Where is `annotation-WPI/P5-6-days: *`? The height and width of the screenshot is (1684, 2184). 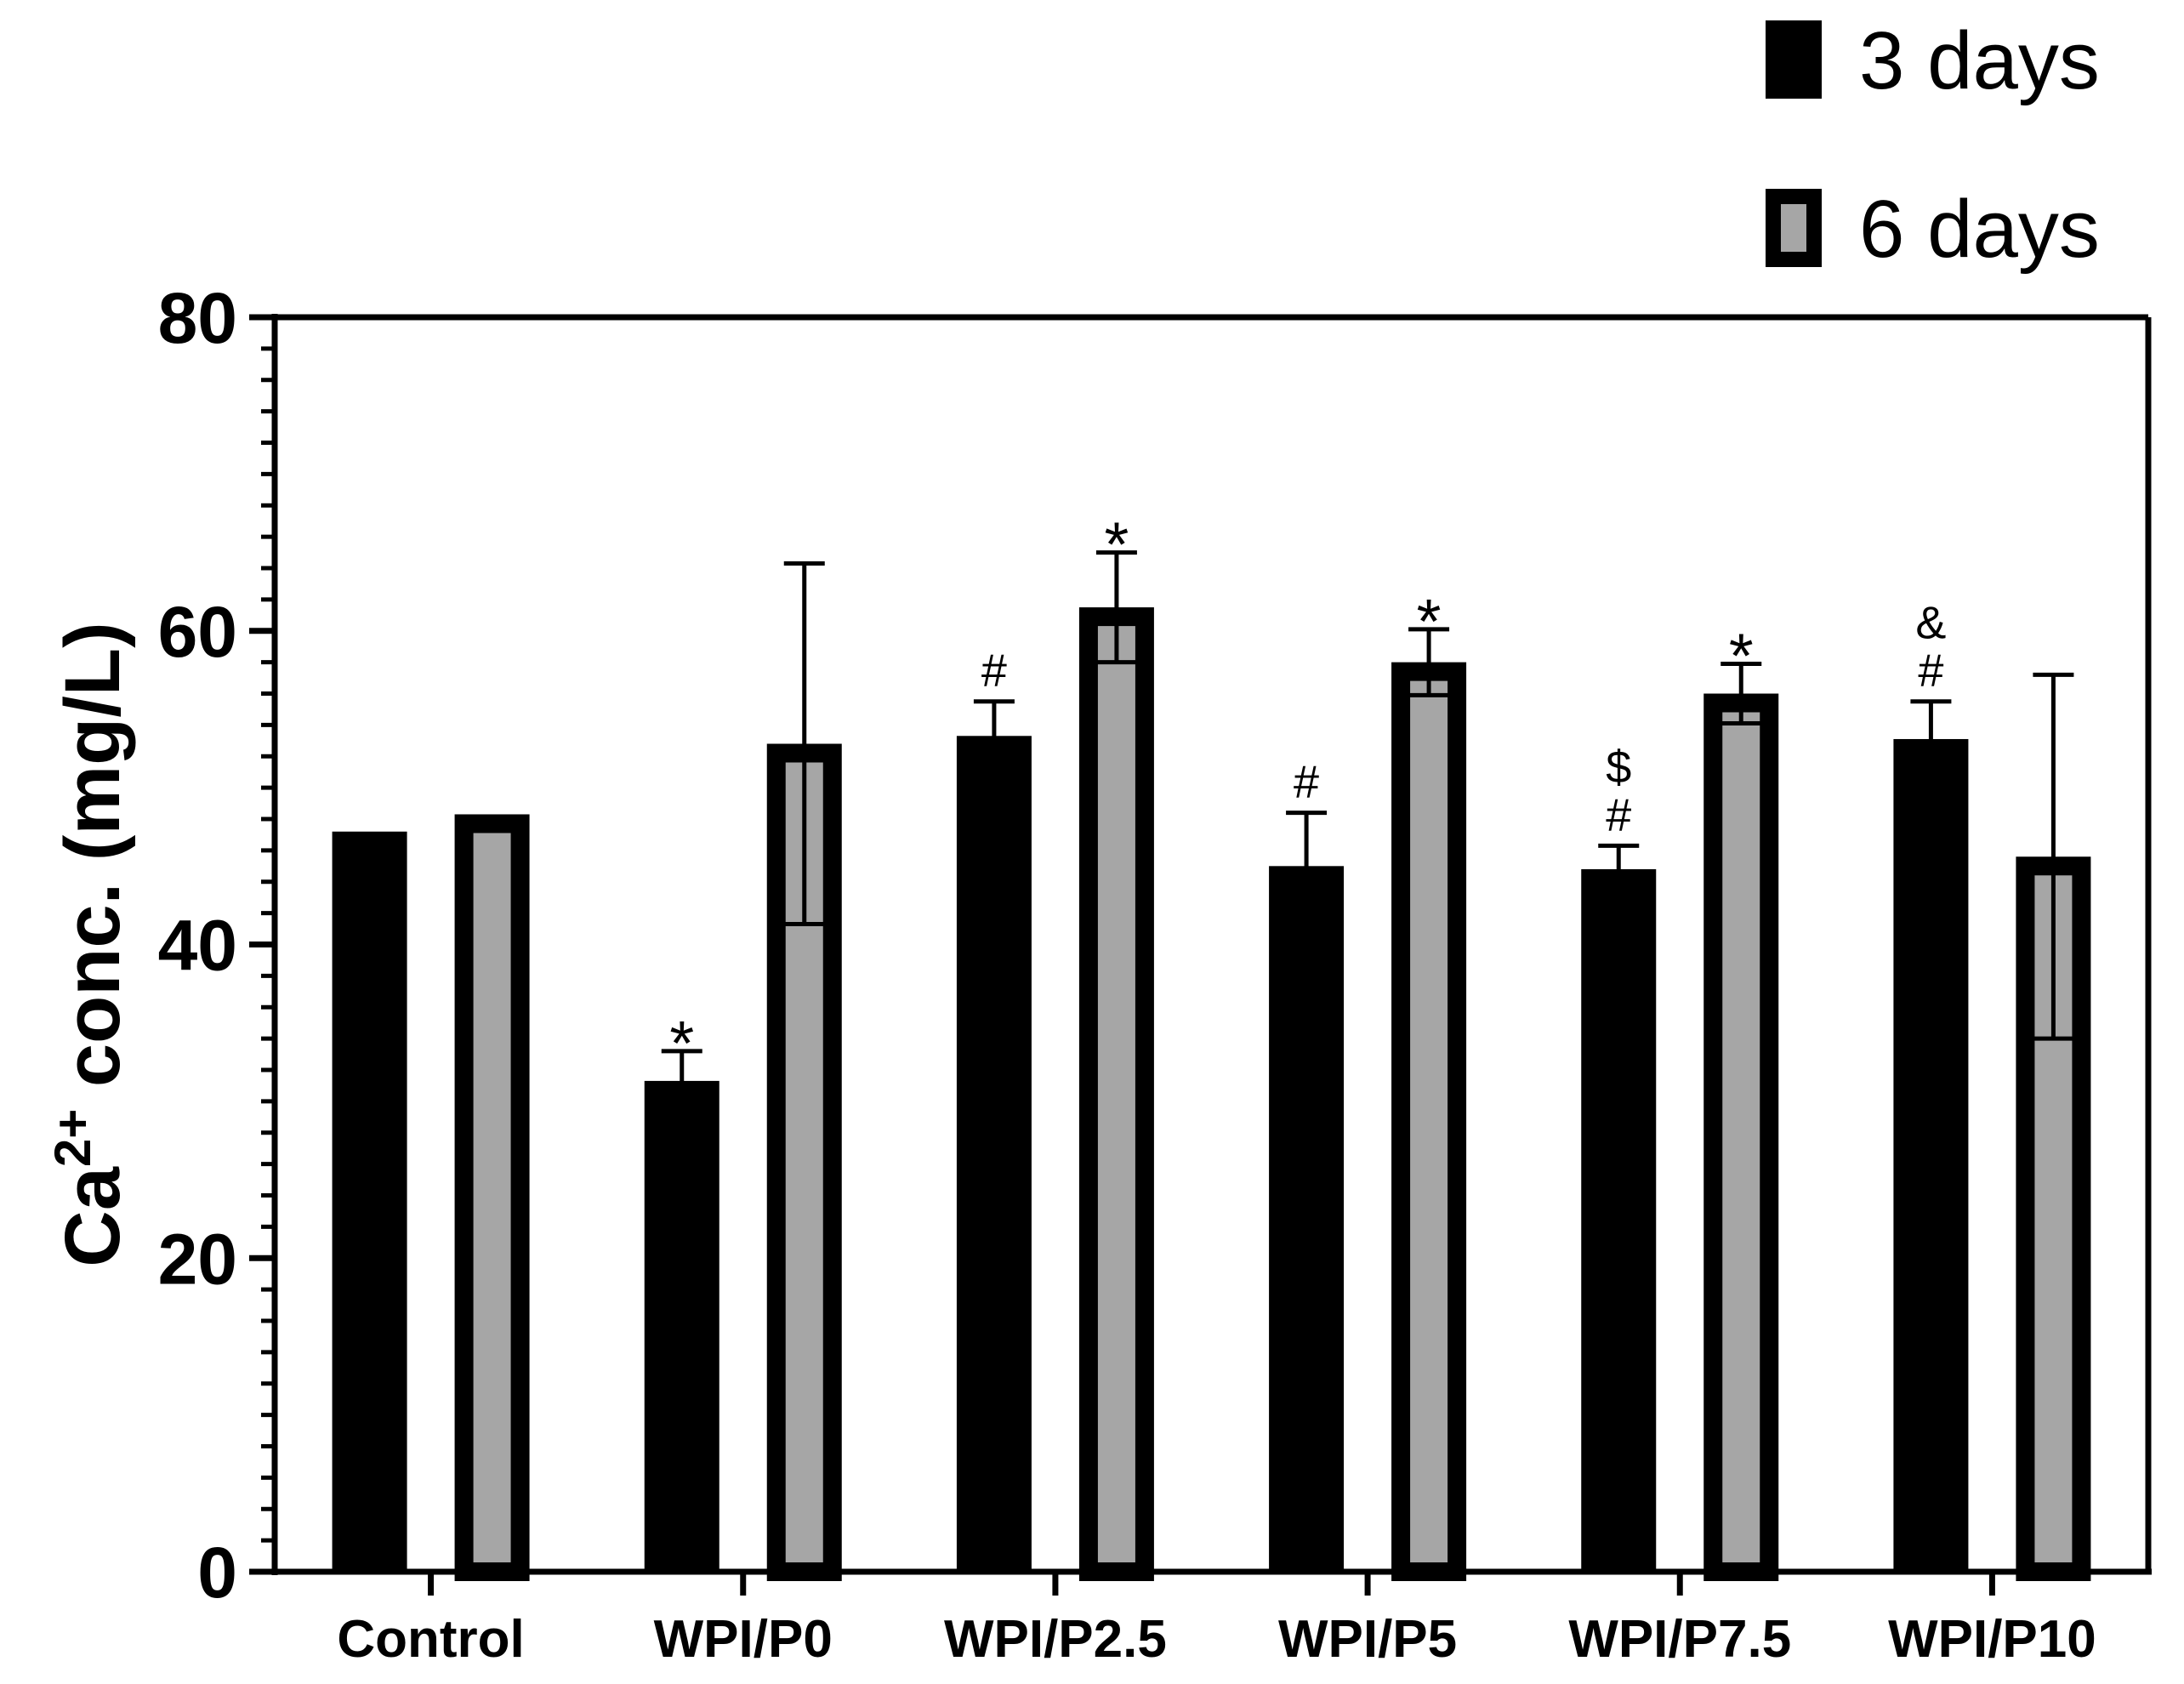 annotation-WPI/P5-6-days: * is located at coordinates (1429, 621).